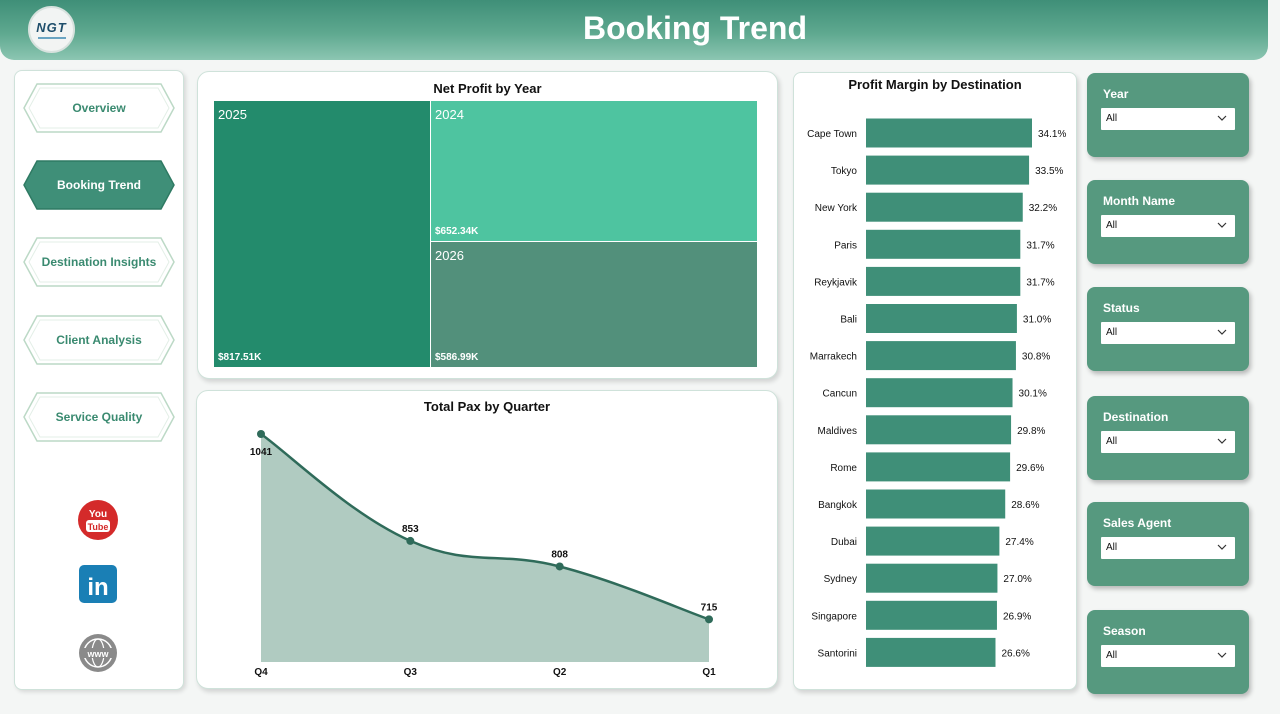 Image resolution: width=1280 pixels, height=714 pixels. I want to click on slicer-year: Year All, so click(1168, 115).